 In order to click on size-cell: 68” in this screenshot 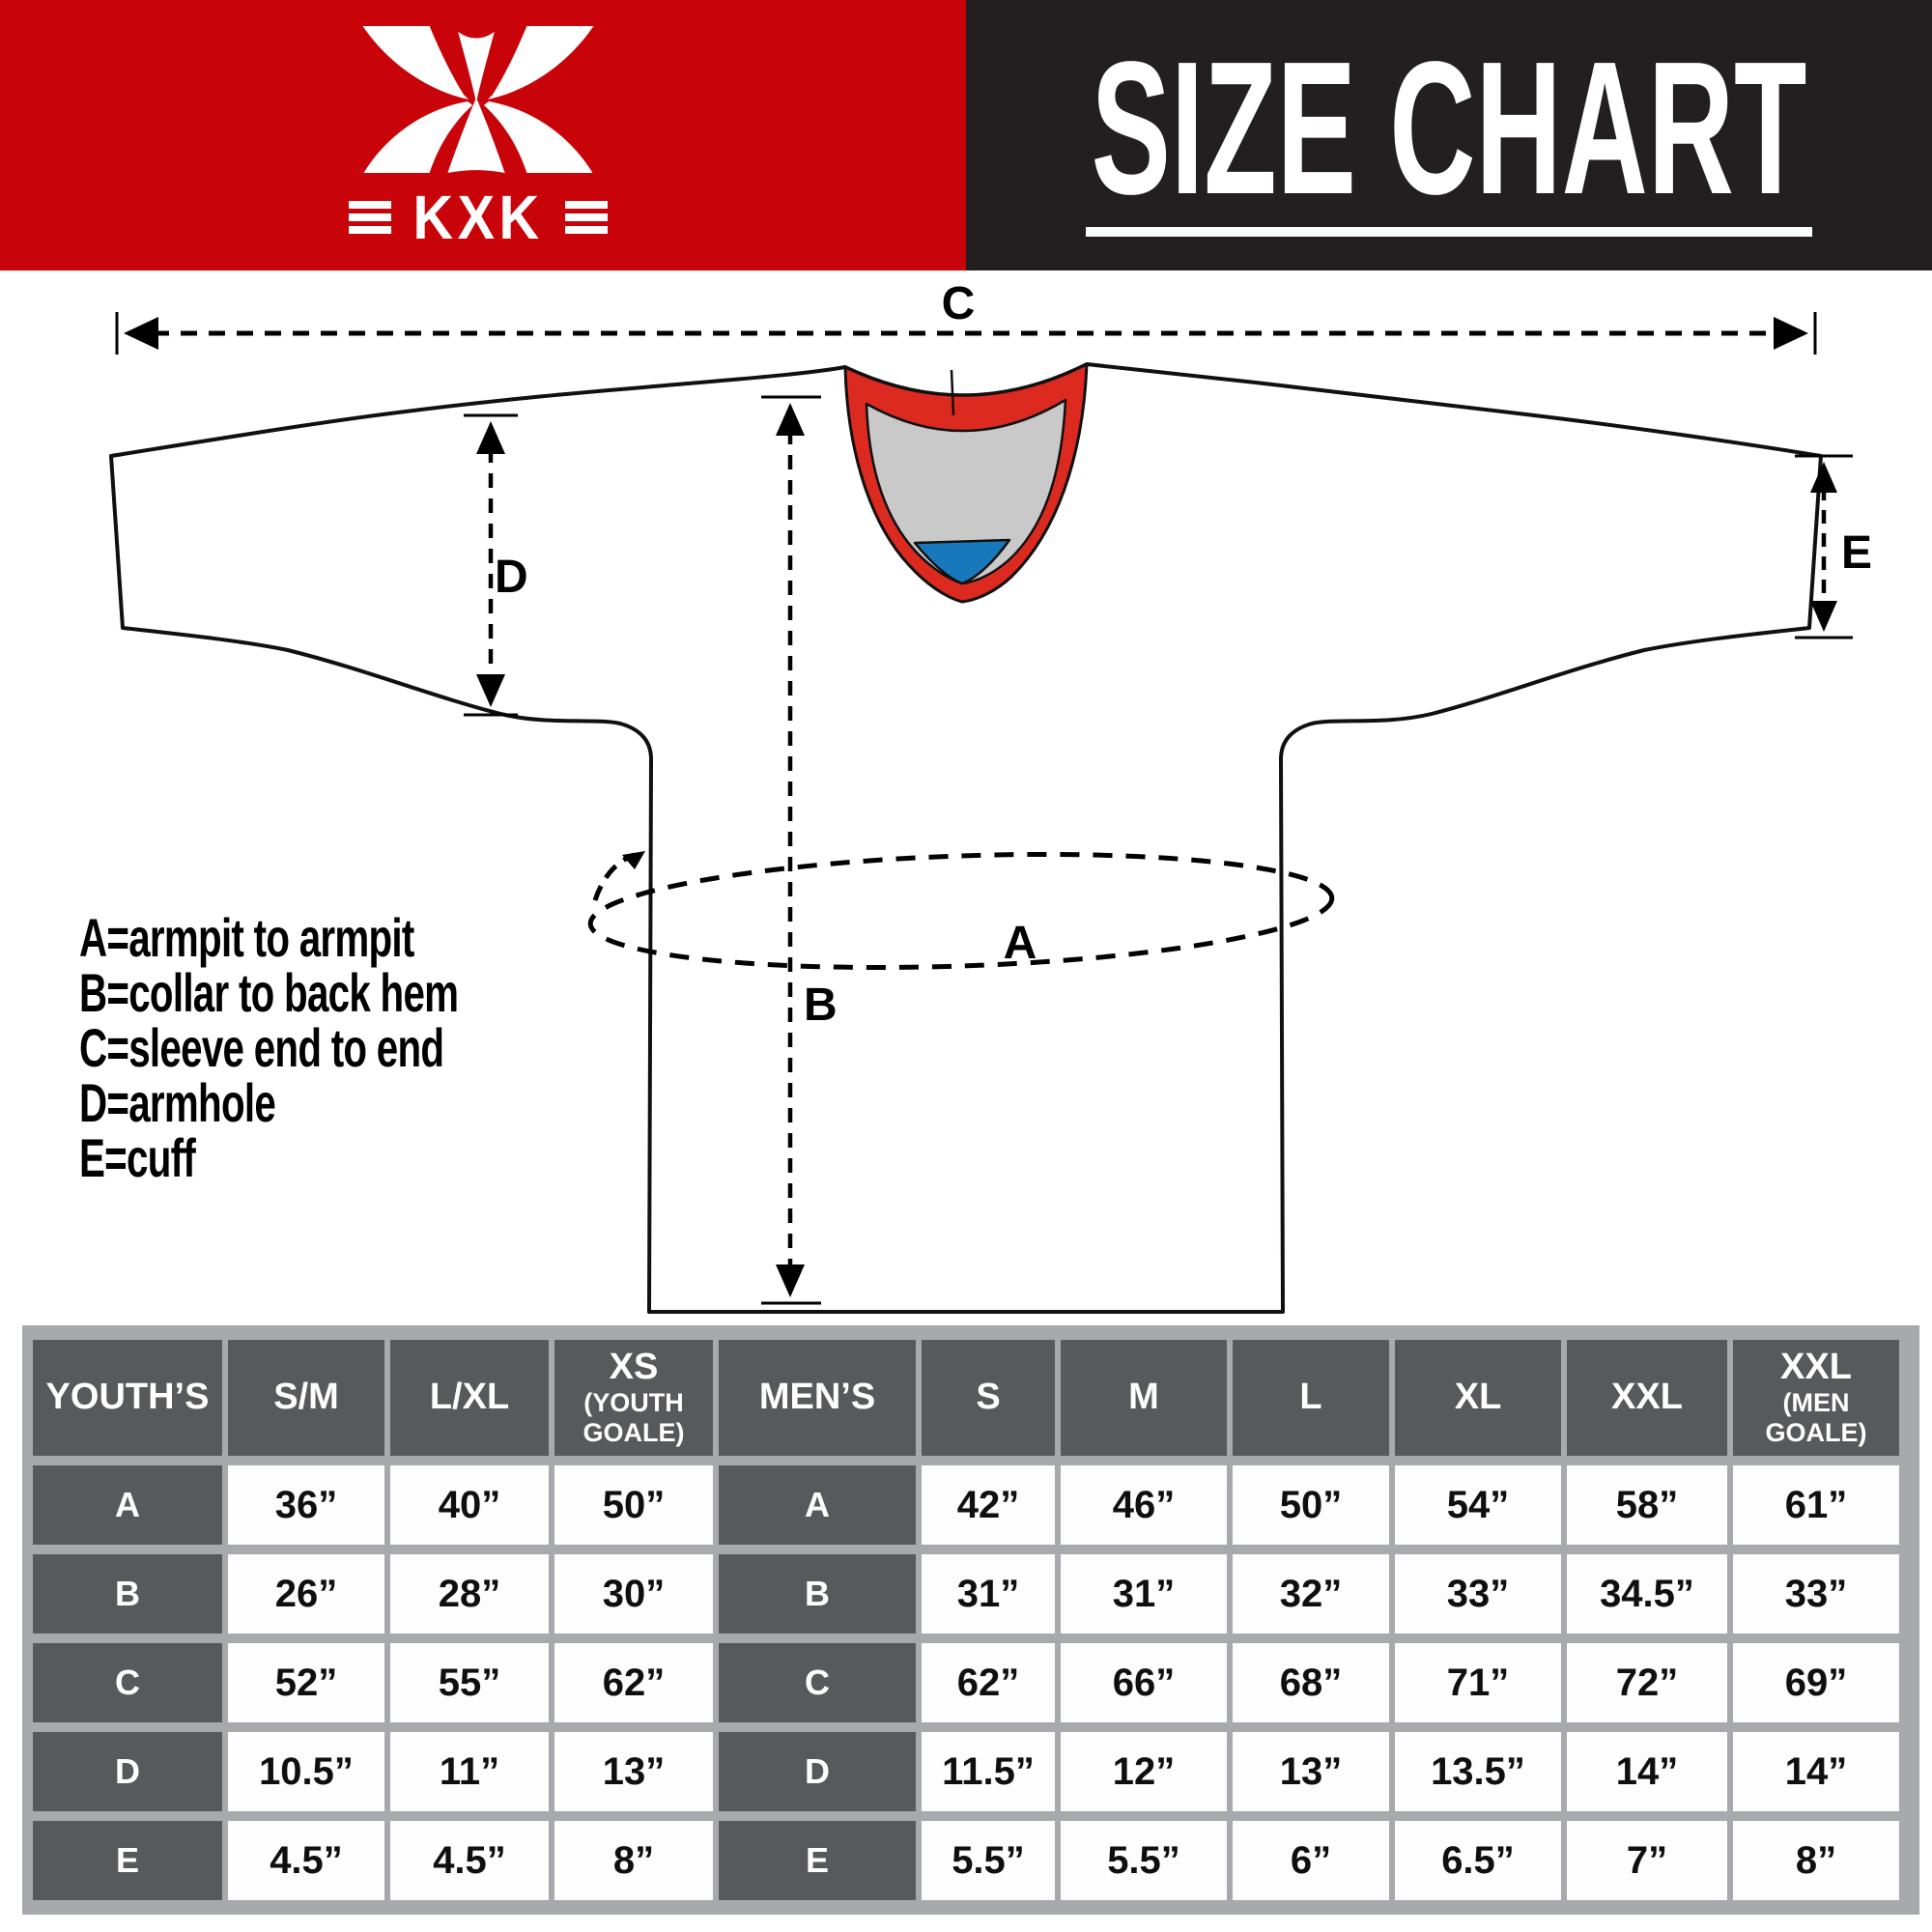, I will do `click(1311, 1682)`.